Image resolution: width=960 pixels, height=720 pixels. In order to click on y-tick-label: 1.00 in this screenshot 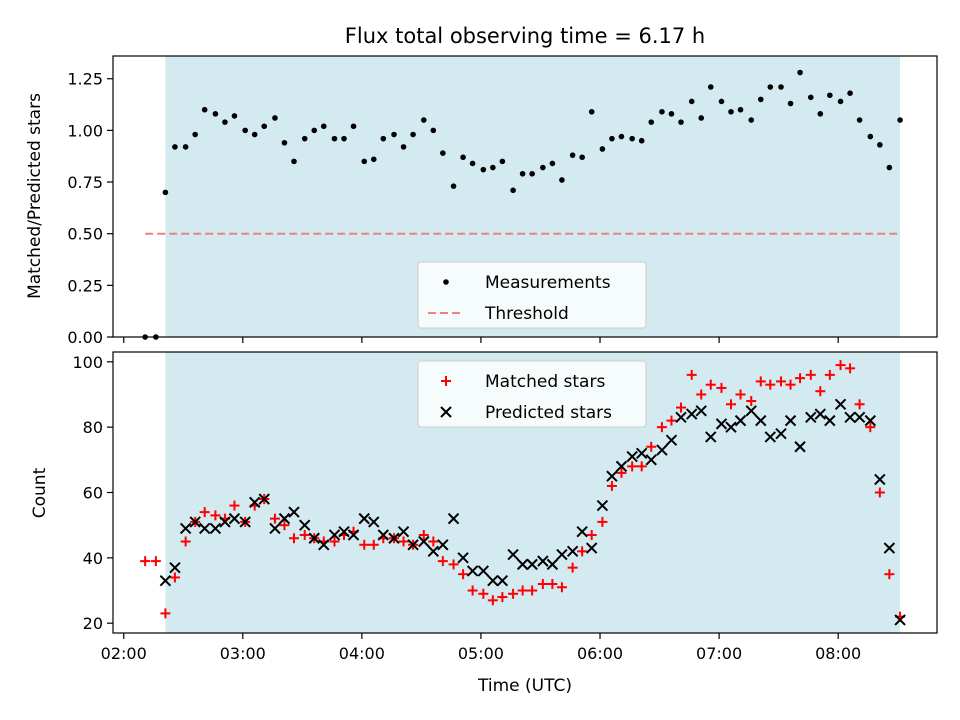, I will do `click(85, 130)`.